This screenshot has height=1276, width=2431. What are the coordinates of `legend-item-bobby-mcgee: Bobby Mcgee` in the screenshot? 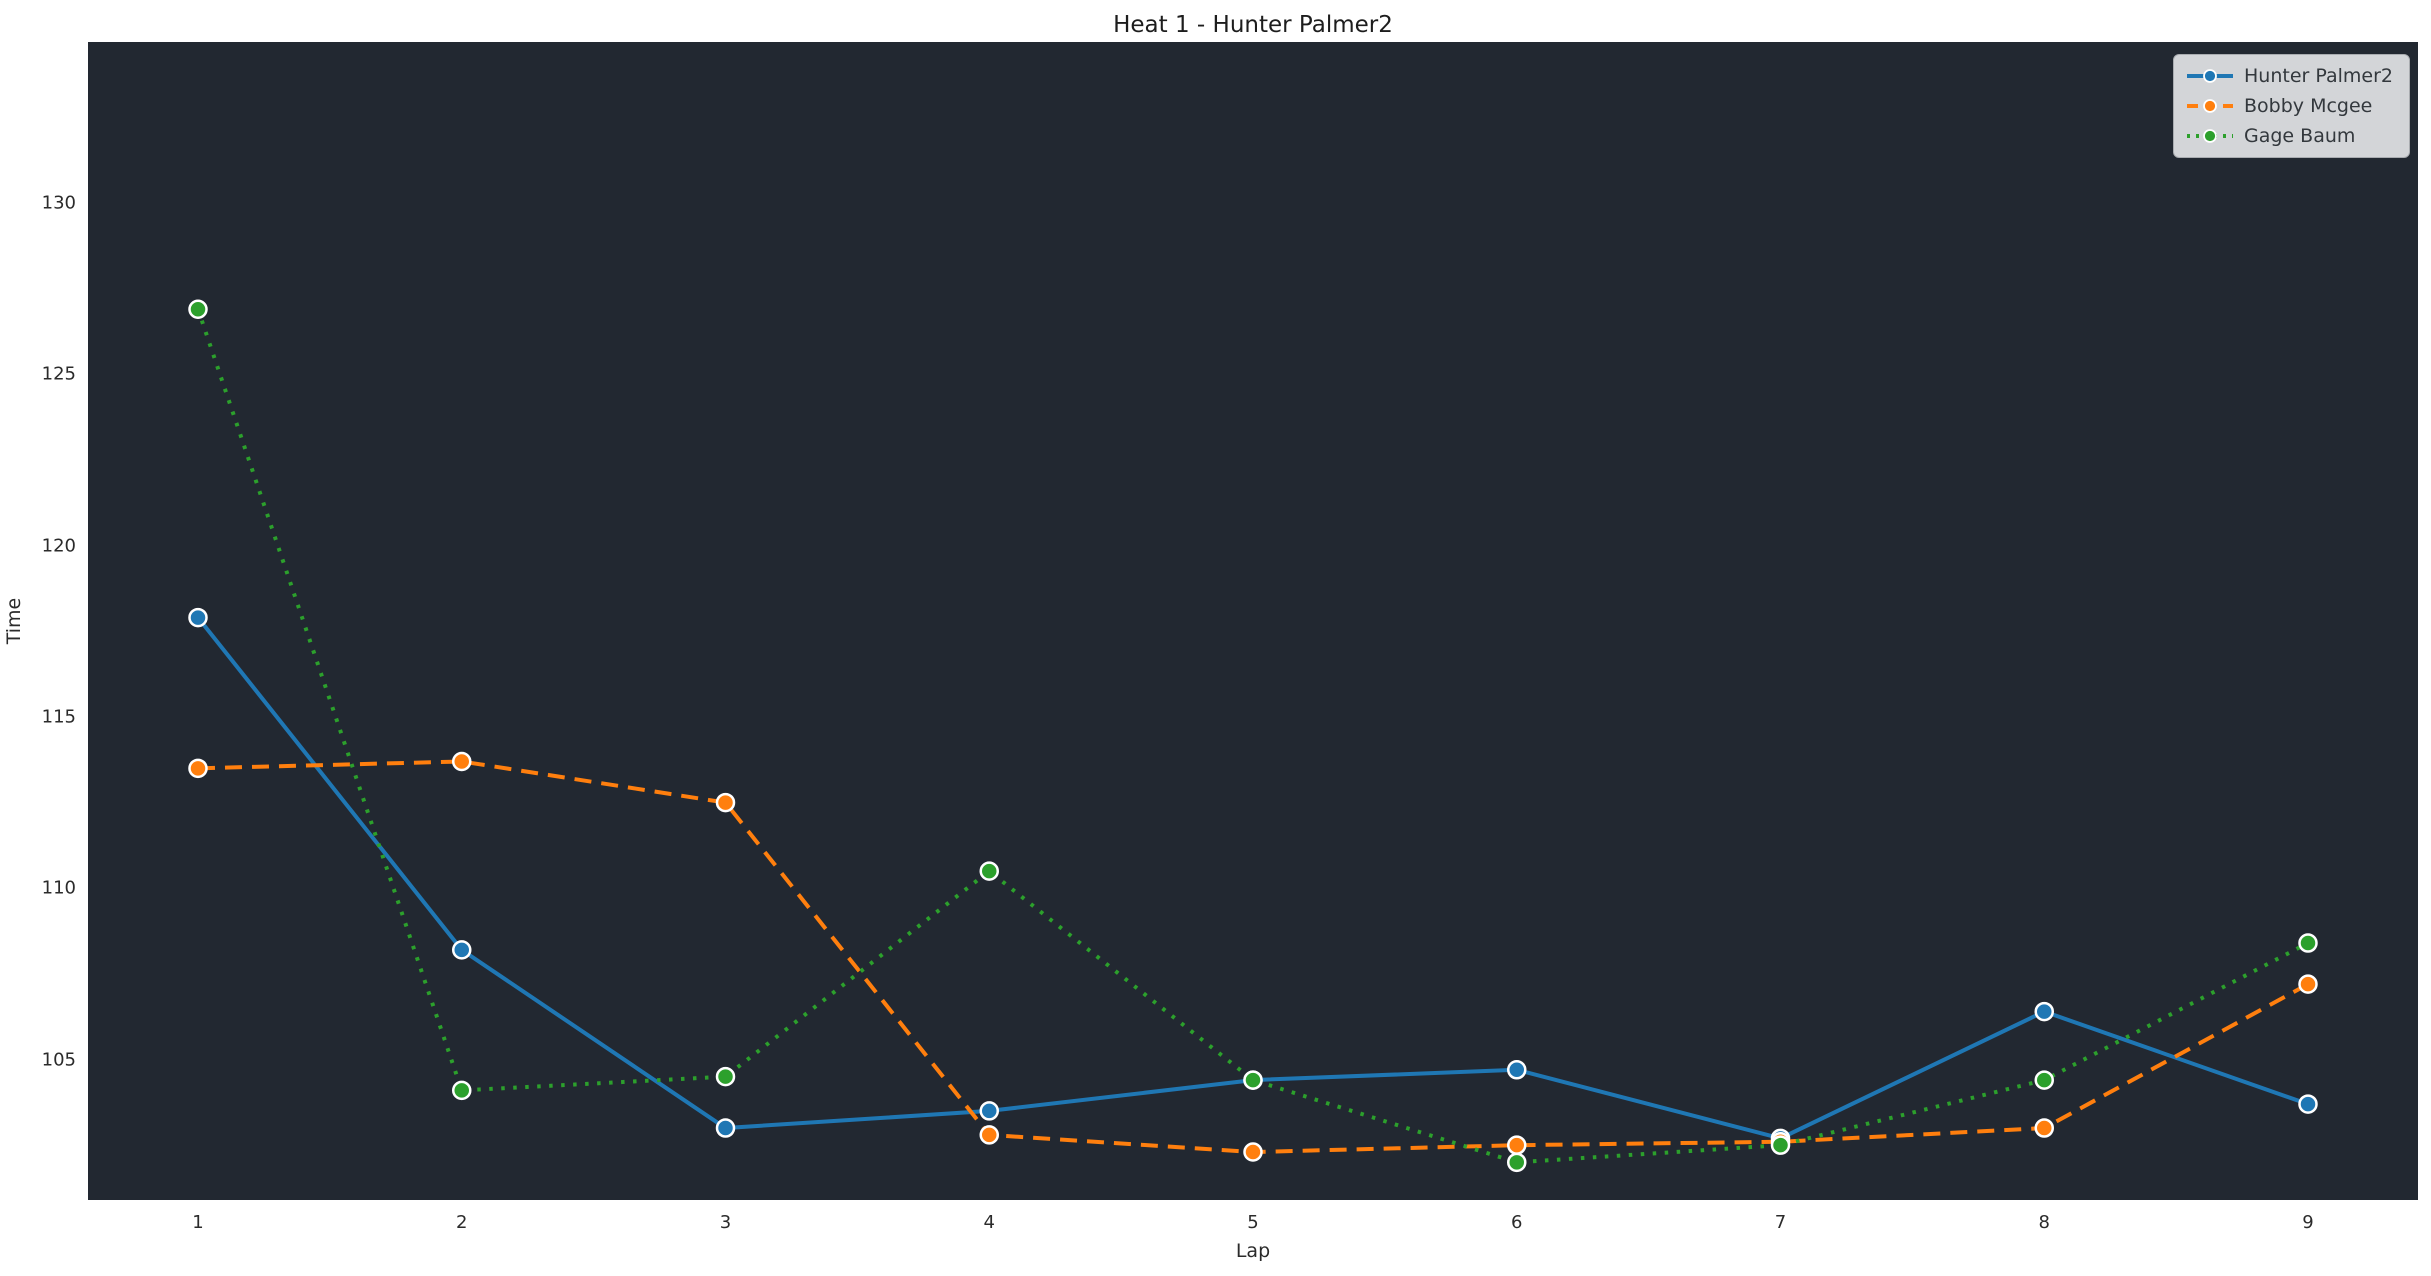 It's located at (2289, 106).